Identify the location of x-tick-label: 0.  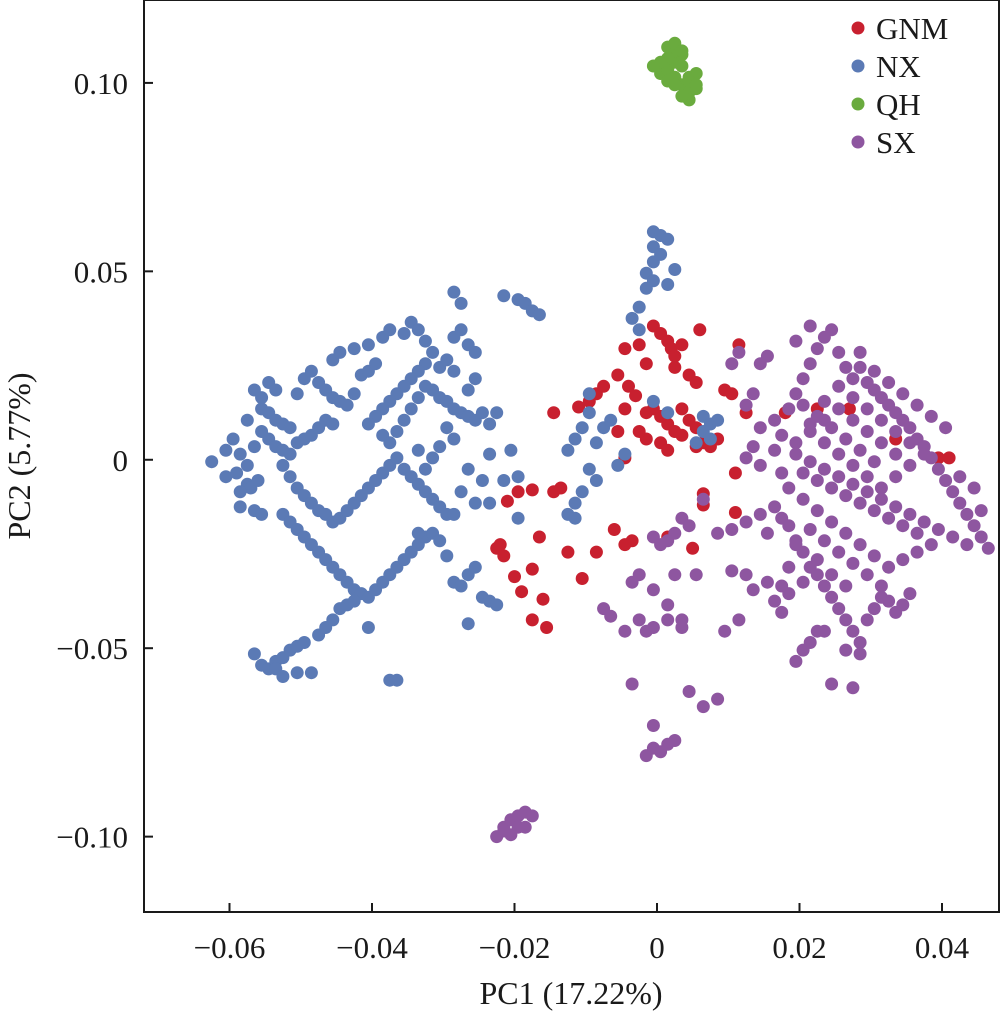
(657, 947).